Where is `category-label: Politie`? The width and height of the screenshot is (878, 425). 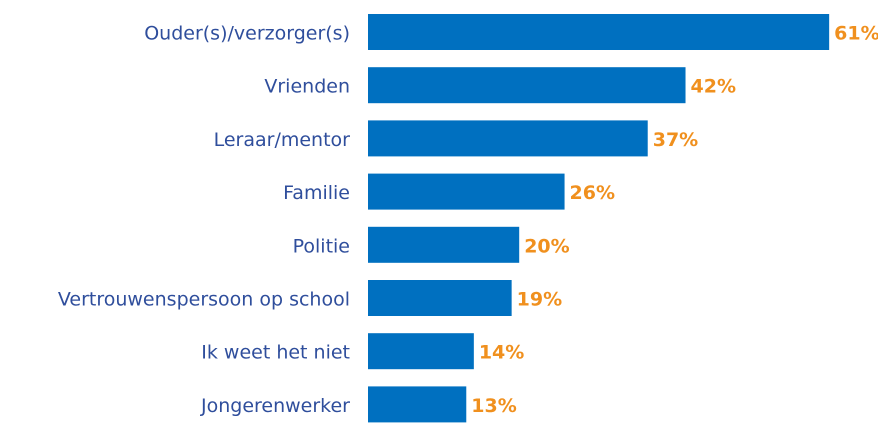 category-label: Politie is located at coordinates (321, 246).